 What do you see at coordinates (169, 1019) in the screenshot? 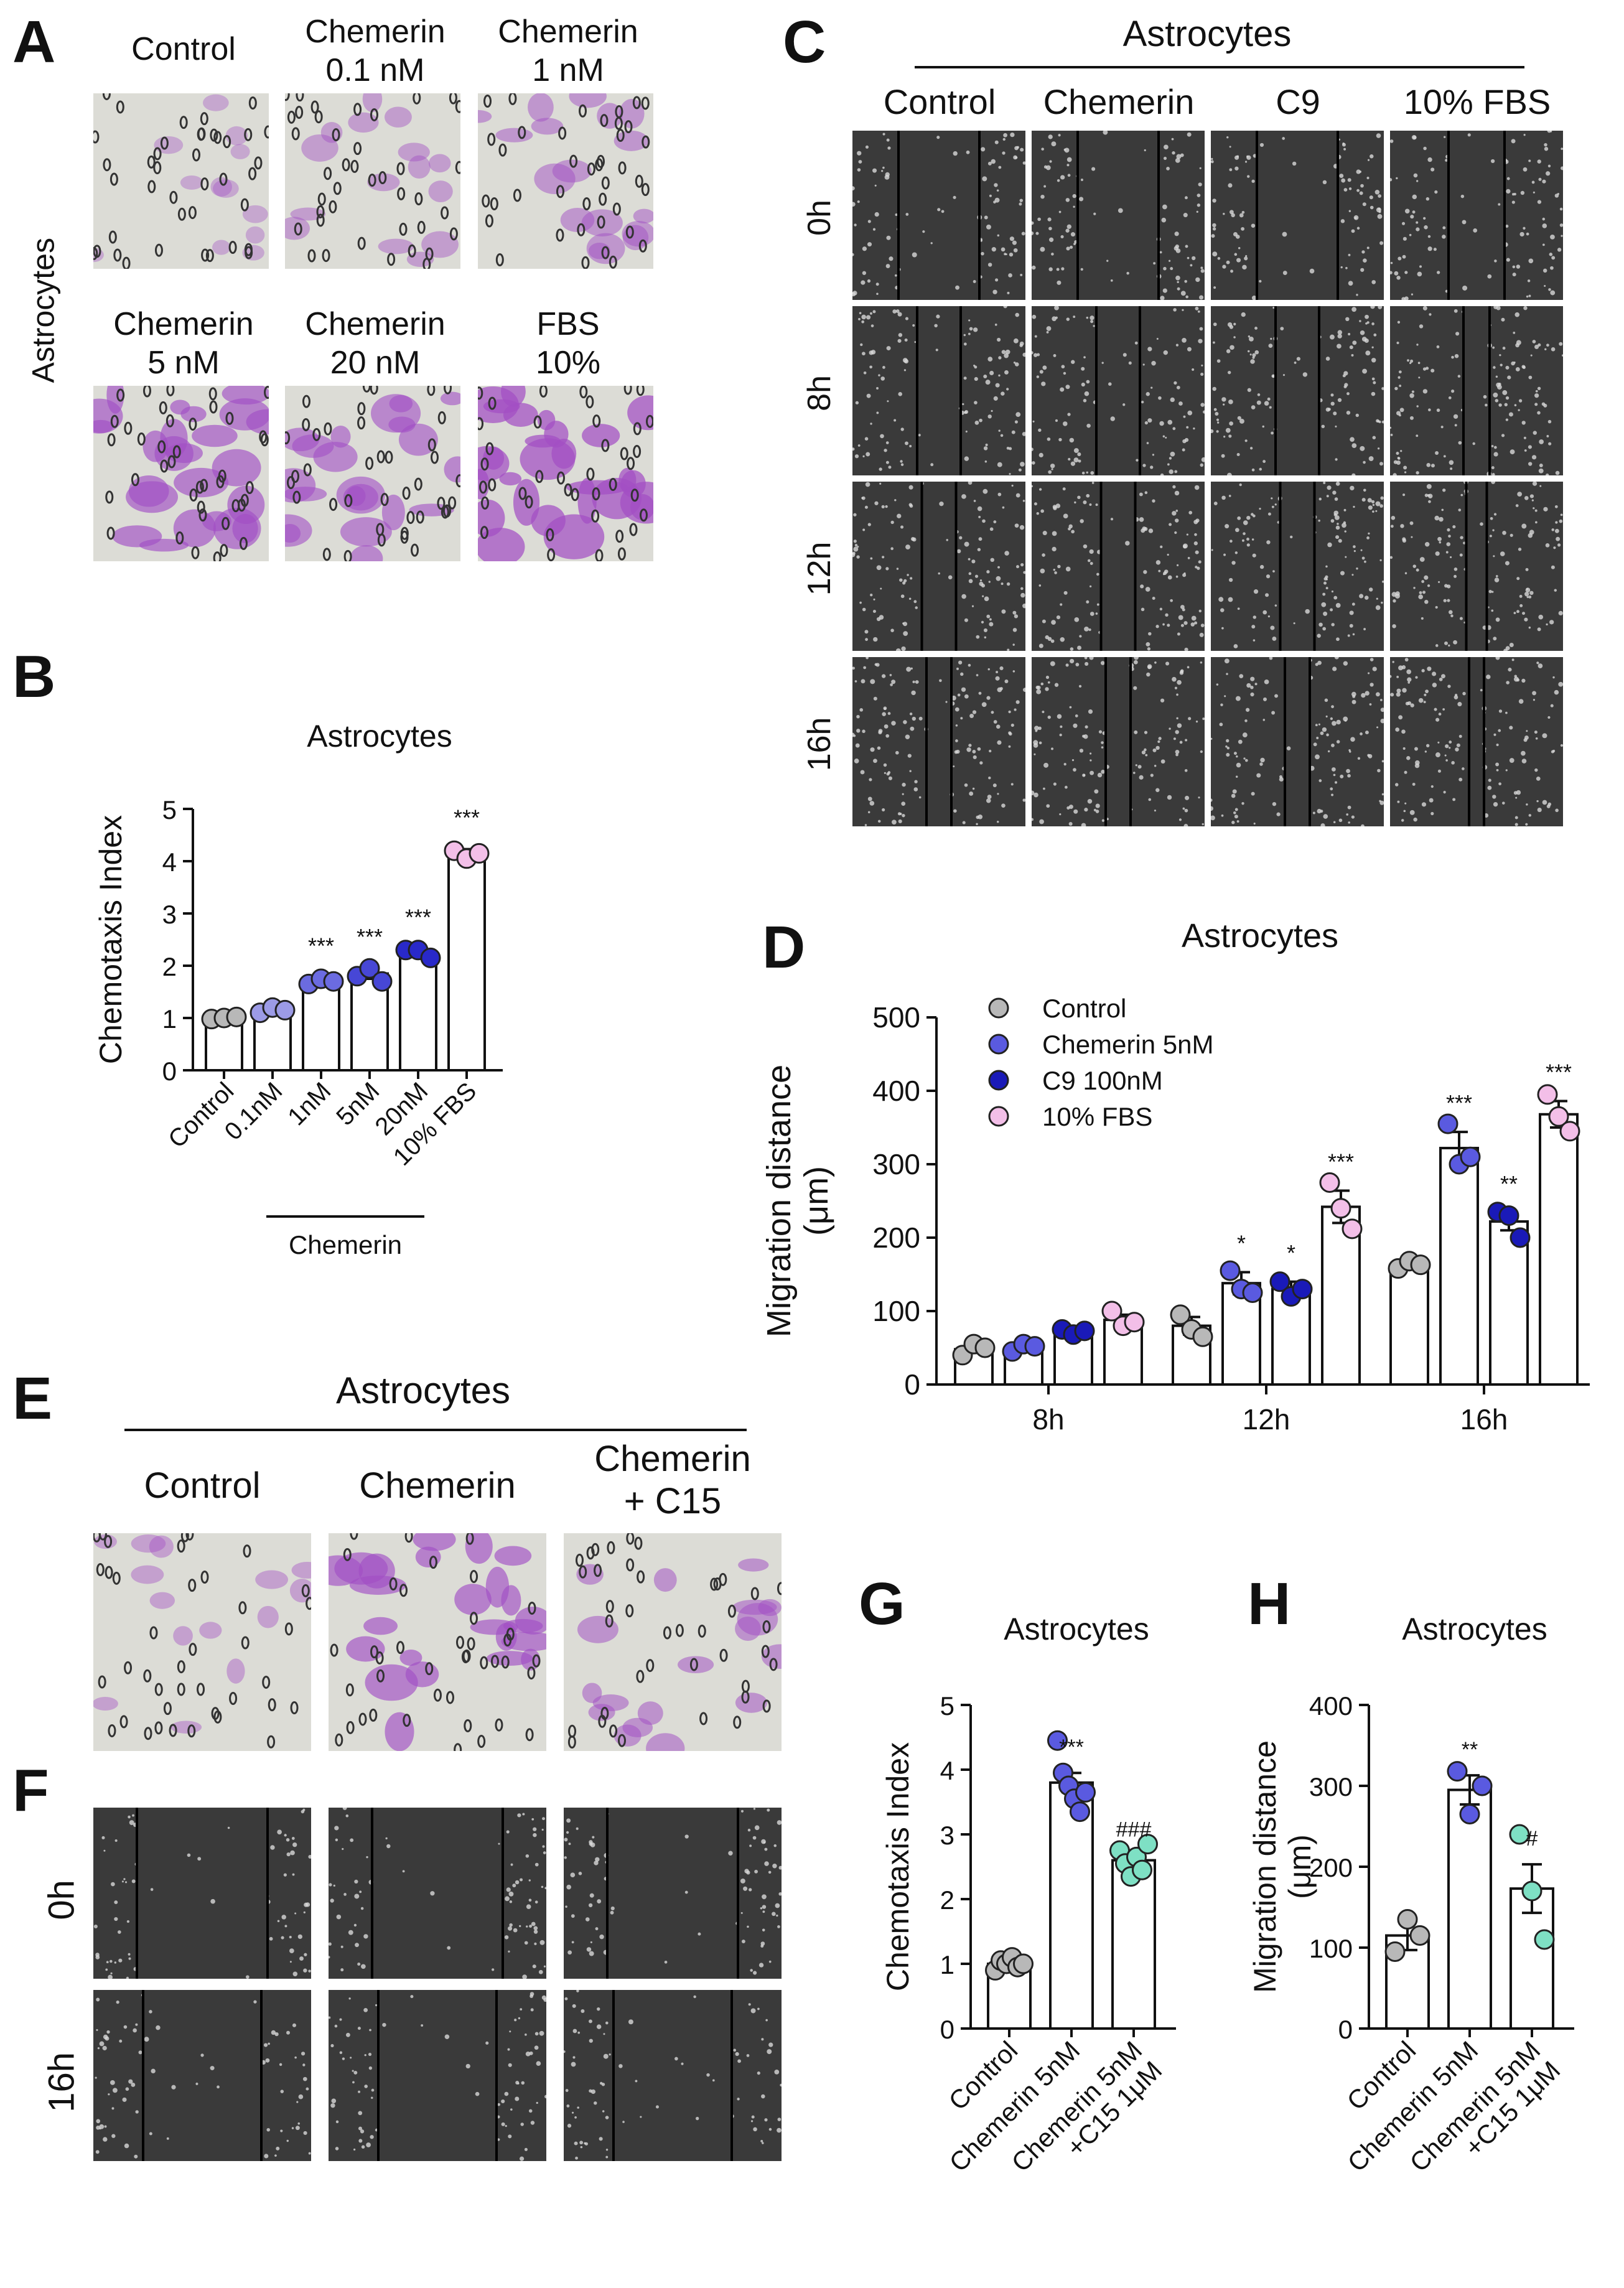
I see `y-tick-label: 1` at bounding box center [169, 1019].